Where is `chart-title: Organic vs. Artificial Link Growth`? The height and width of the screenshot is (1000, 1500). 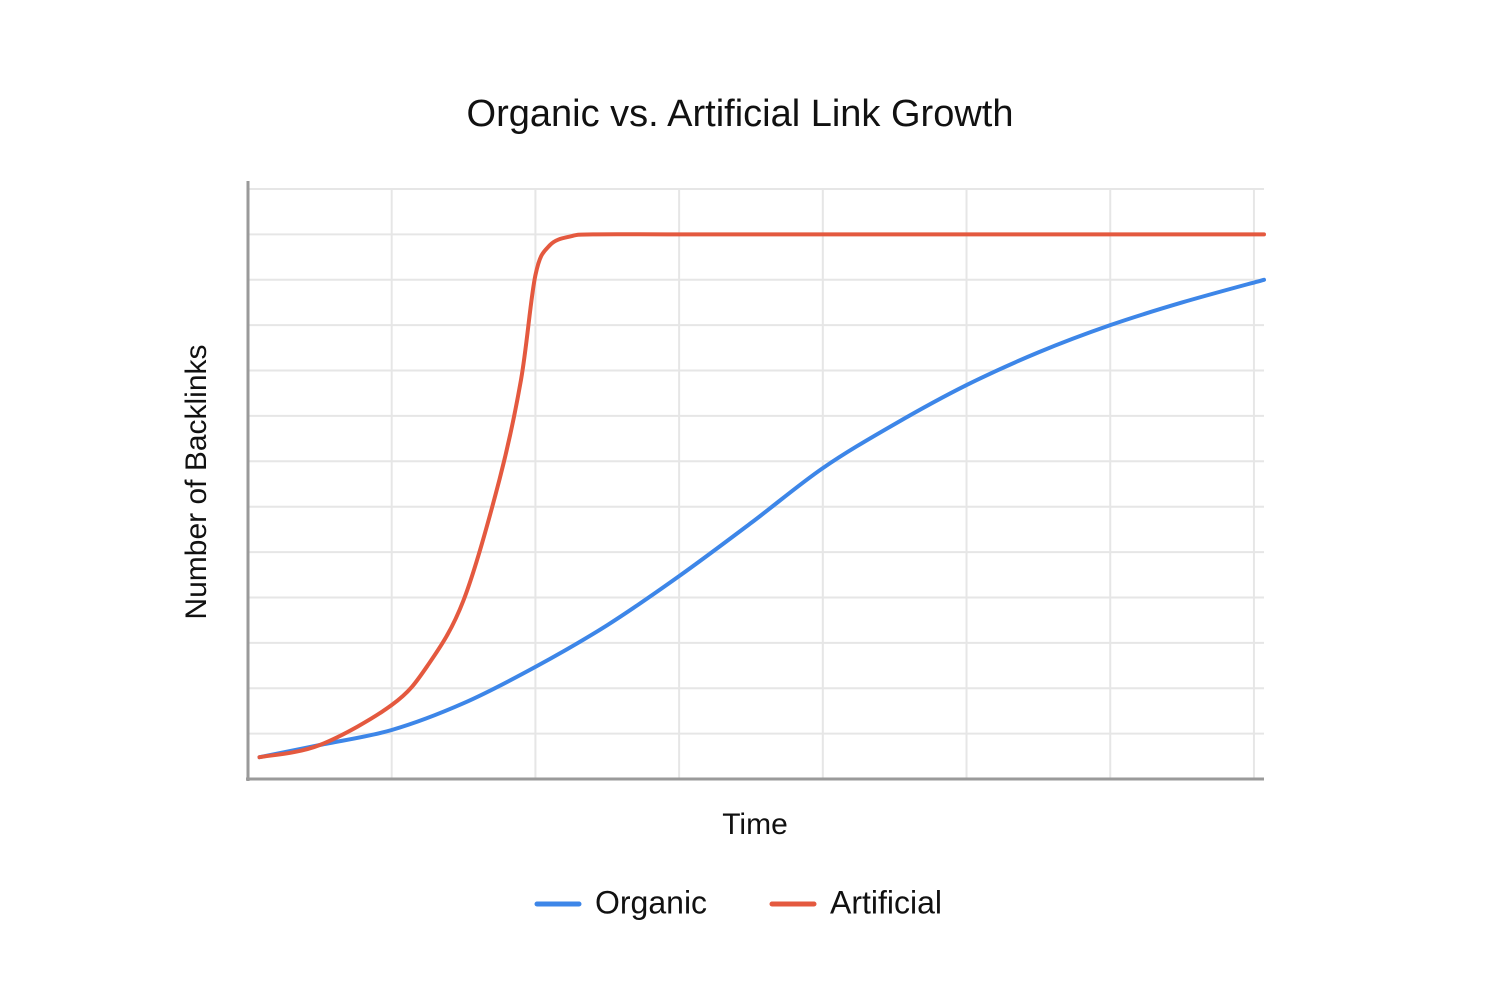
chart-title: Organic vs. Artificial Link Growth is located at coordinates (740, 114).